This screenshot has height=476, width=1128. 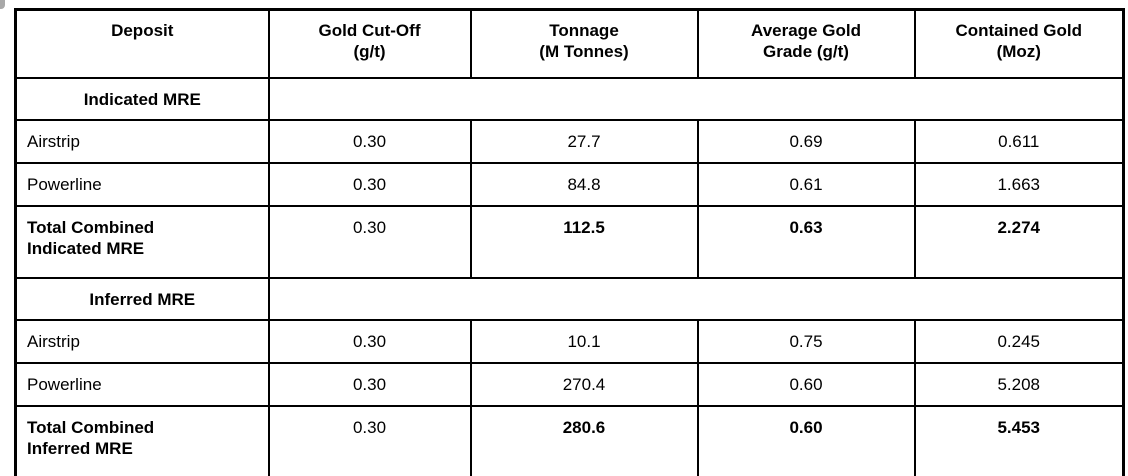 I want to click on cell-contained: 2.274, so click(x=1019, y=241).